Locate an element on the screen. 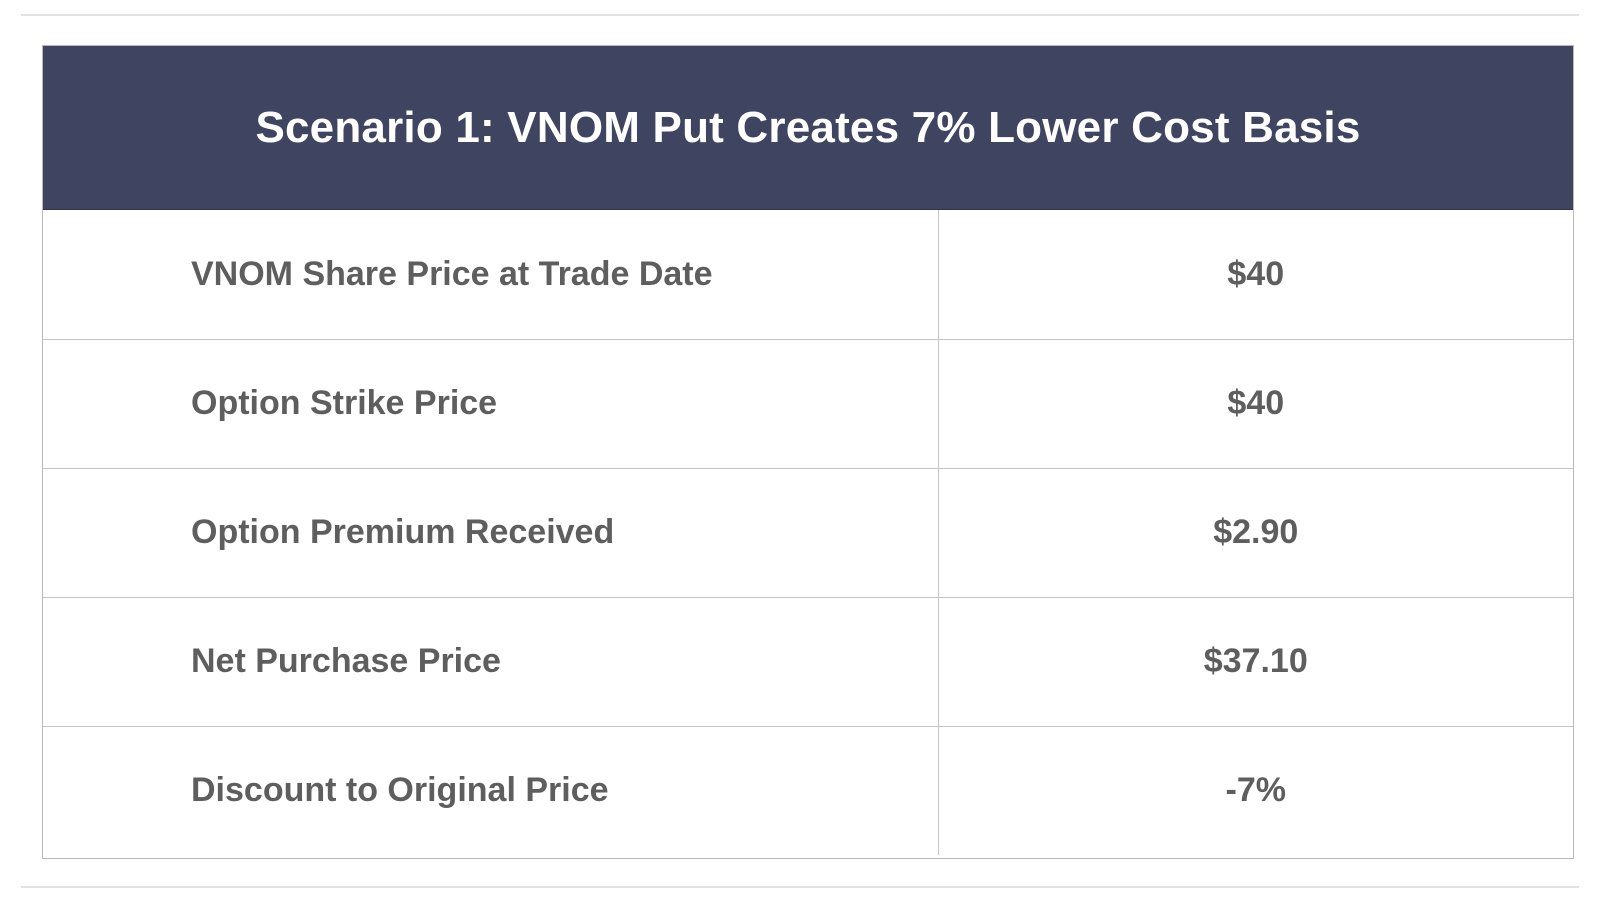 The width and height of the screenshot is (1600, 900). row-label: Discount to Original Price is located at coordinates (491, 790).